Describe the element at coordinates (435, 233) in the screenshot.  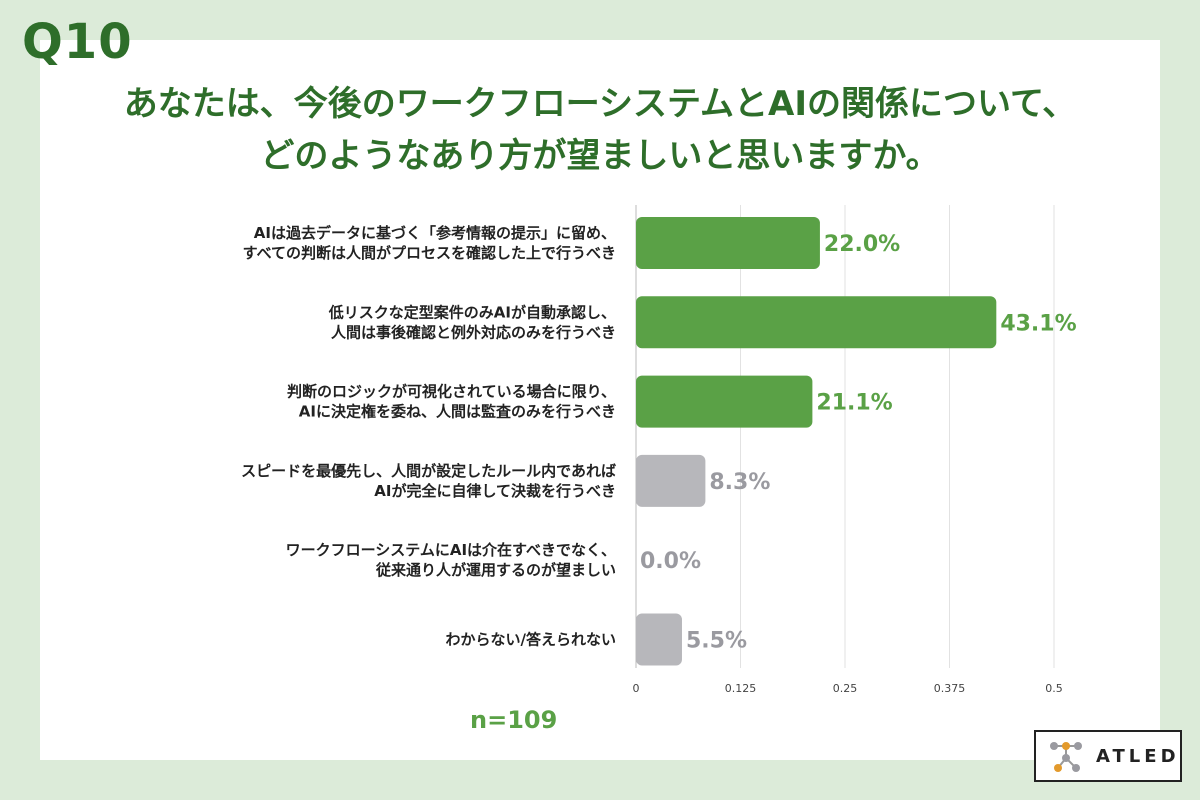
I see `category-label: AIは過去データに基づく「参考情報の提示」に留め、` at that location.